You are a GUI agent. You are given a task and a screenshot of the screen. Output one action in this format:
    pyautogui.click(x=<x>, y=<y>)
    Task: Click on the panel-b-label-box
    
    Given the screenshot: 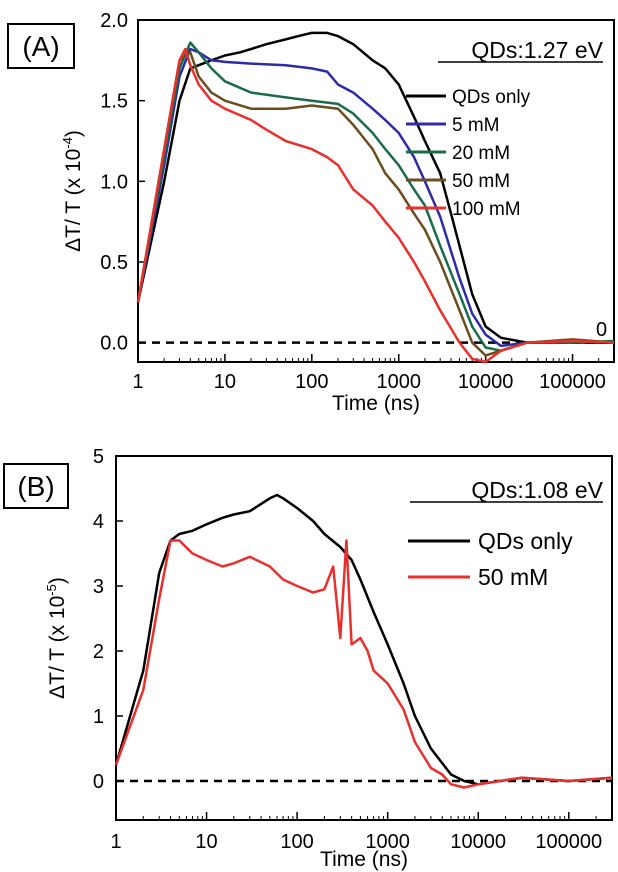 What is the action you would take?
    pyautogui.click(x=36, y=486)
    